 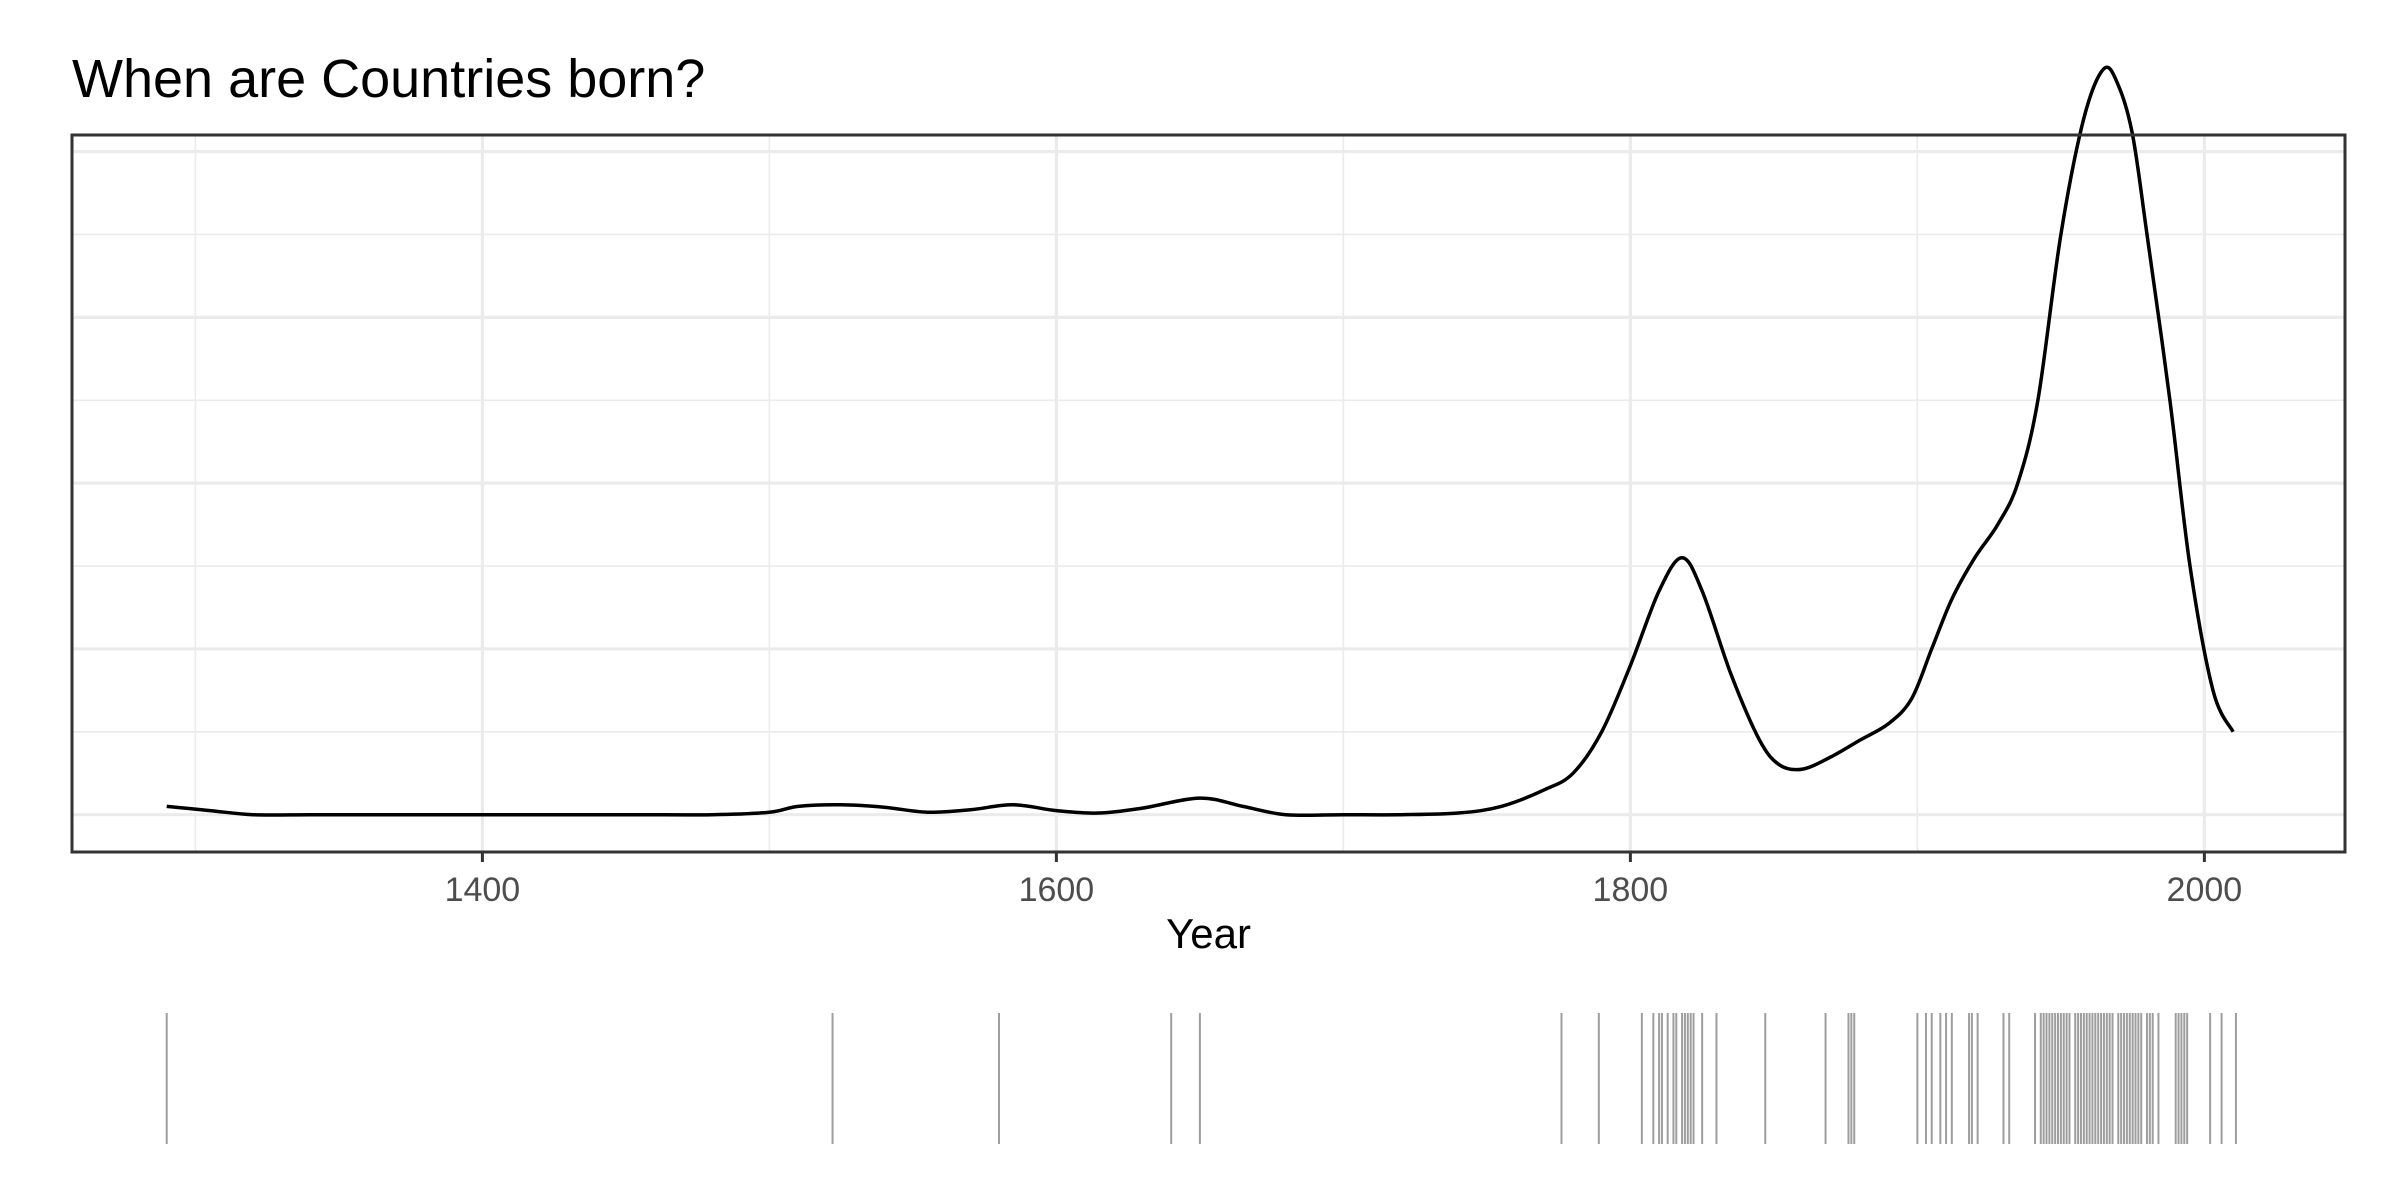 I want to click on x-axis-label: Year, so click(x=1208, y=933).